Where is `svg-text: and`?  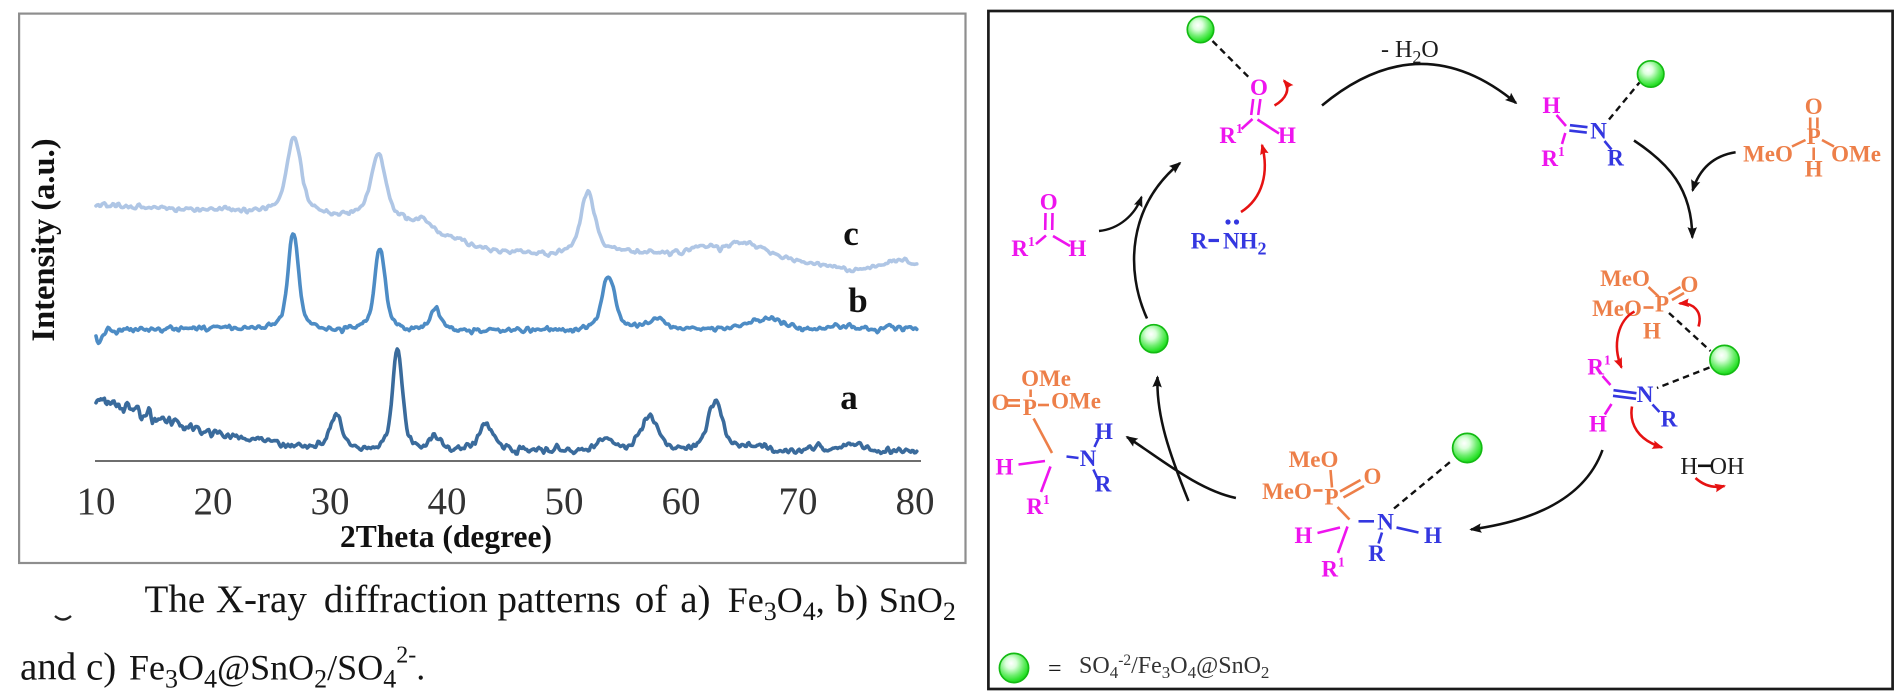 svg-text: and is located at coordinates (48, 667).